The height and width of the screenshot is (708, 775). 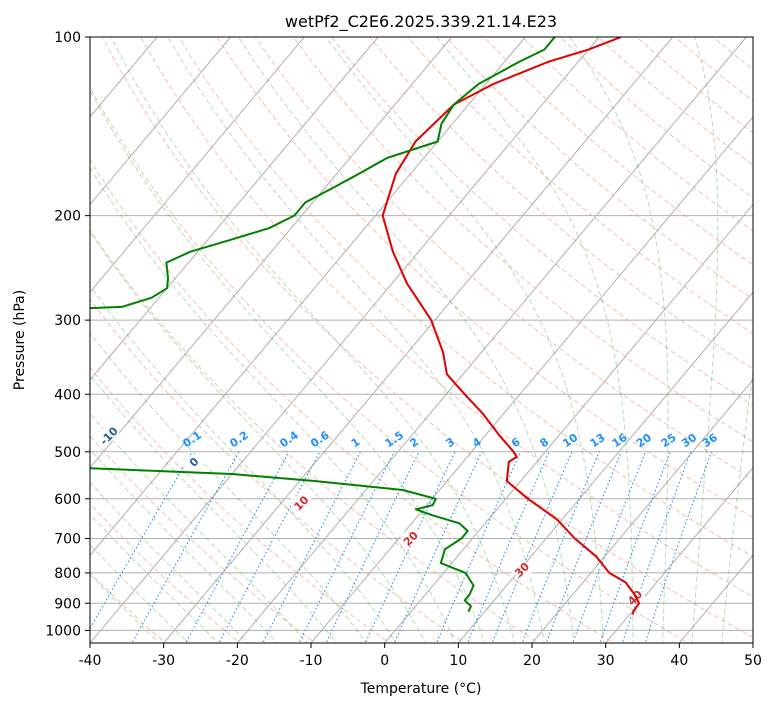 What do you see at coordinates (606, 661) in the screenshot?
I see `x-tick-label: 30` at bounding box center [606, 661].